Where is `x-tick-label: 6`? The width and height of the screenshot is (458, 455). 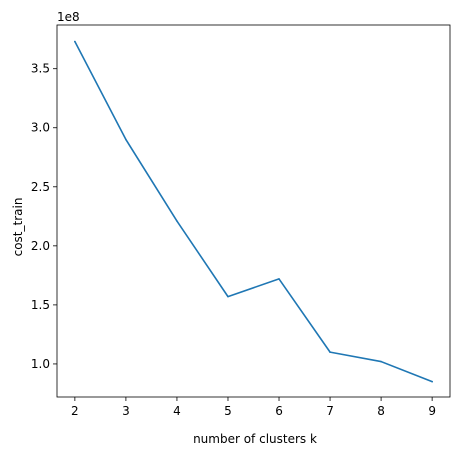 x-tick-label: 6 is located at coordinates (279, 411).